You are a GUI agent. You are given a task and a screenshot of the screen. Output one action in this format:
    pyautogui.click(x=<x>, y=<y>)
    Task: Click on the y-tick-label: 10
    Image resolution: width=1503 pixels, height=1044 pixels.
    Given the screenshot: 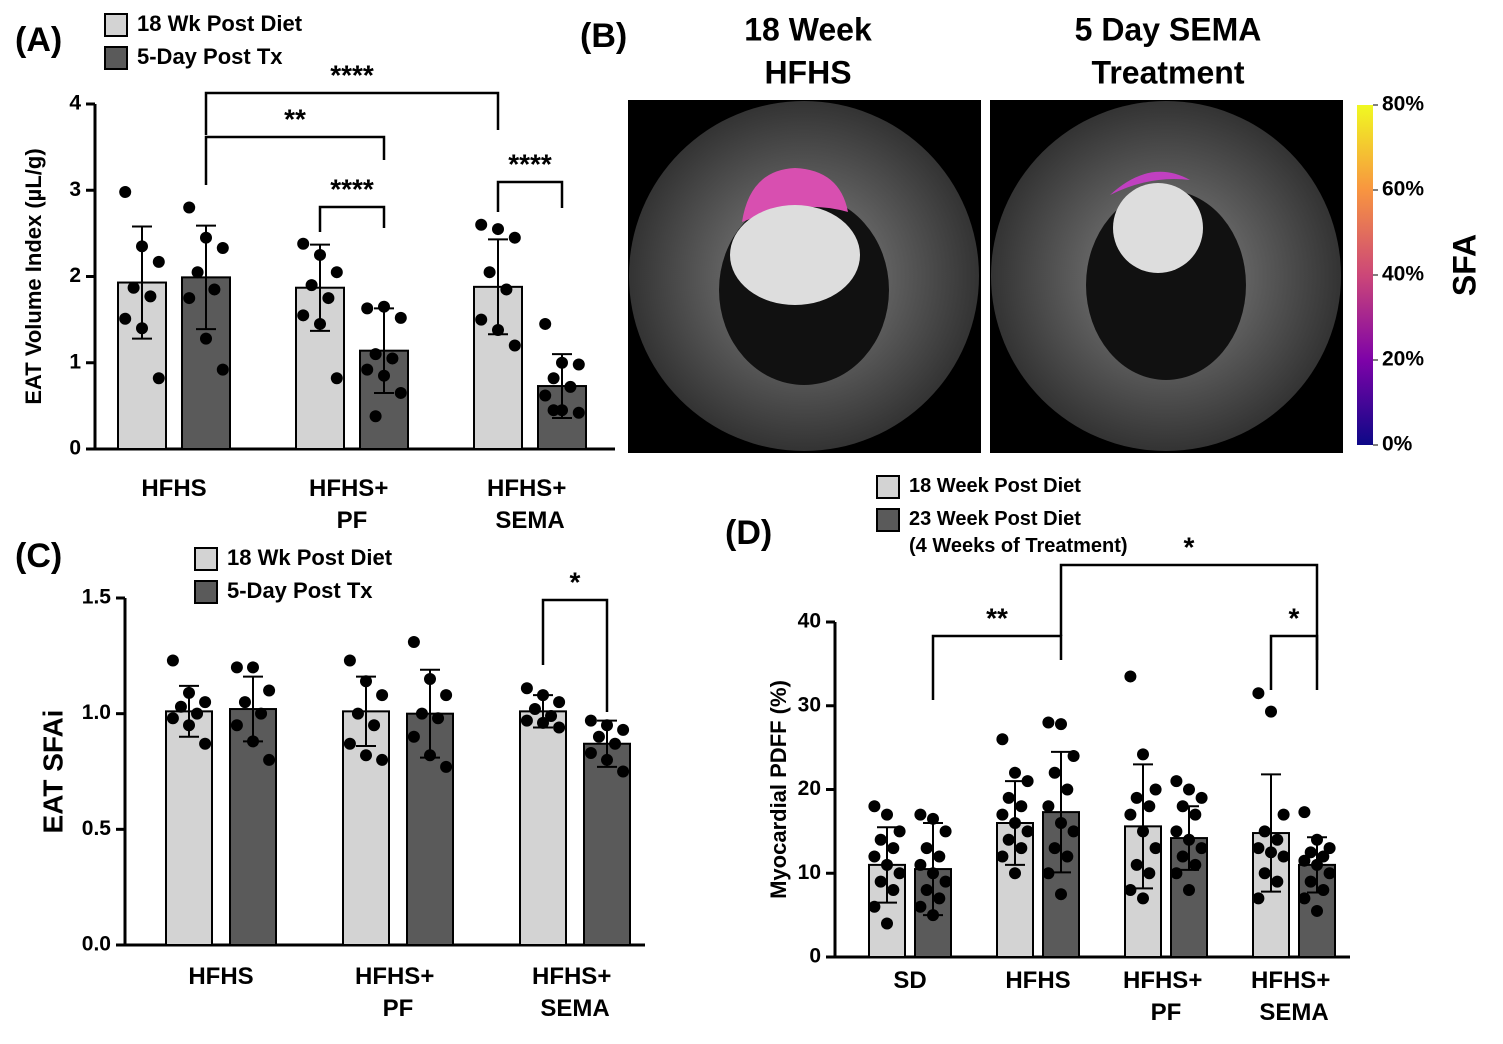 What is the action you would take?
    pyautogui.click(x=809, y=872)
    